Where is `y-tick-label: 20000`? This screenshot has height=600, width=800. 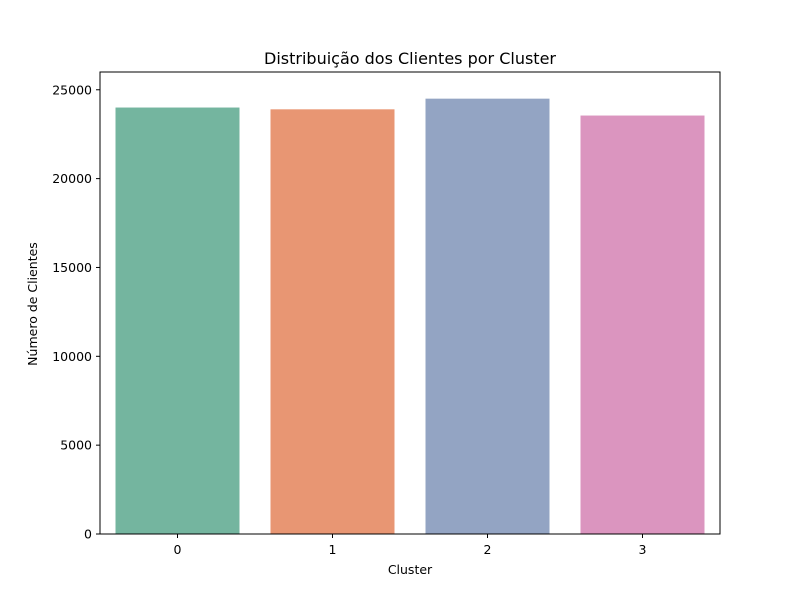 y-tick-label: 20000 is located at coordinates (72, 178).